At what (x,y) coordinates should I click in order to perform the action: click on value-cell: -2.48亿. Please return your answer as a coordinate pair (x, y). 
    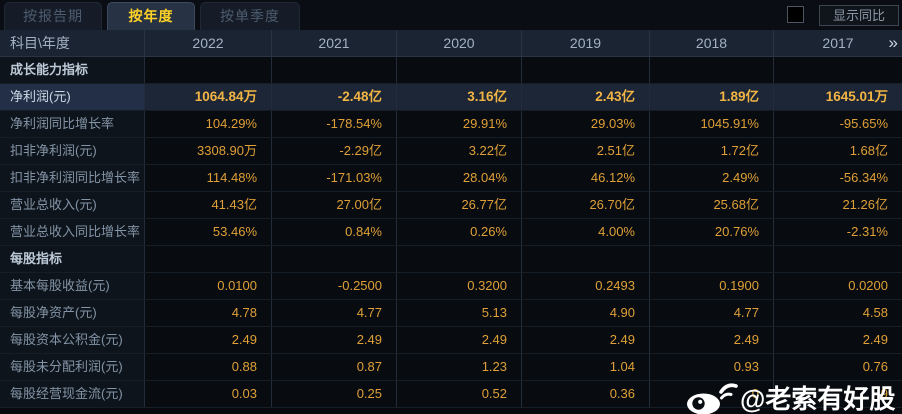
    Looking at the image, I should click on (334, 97).